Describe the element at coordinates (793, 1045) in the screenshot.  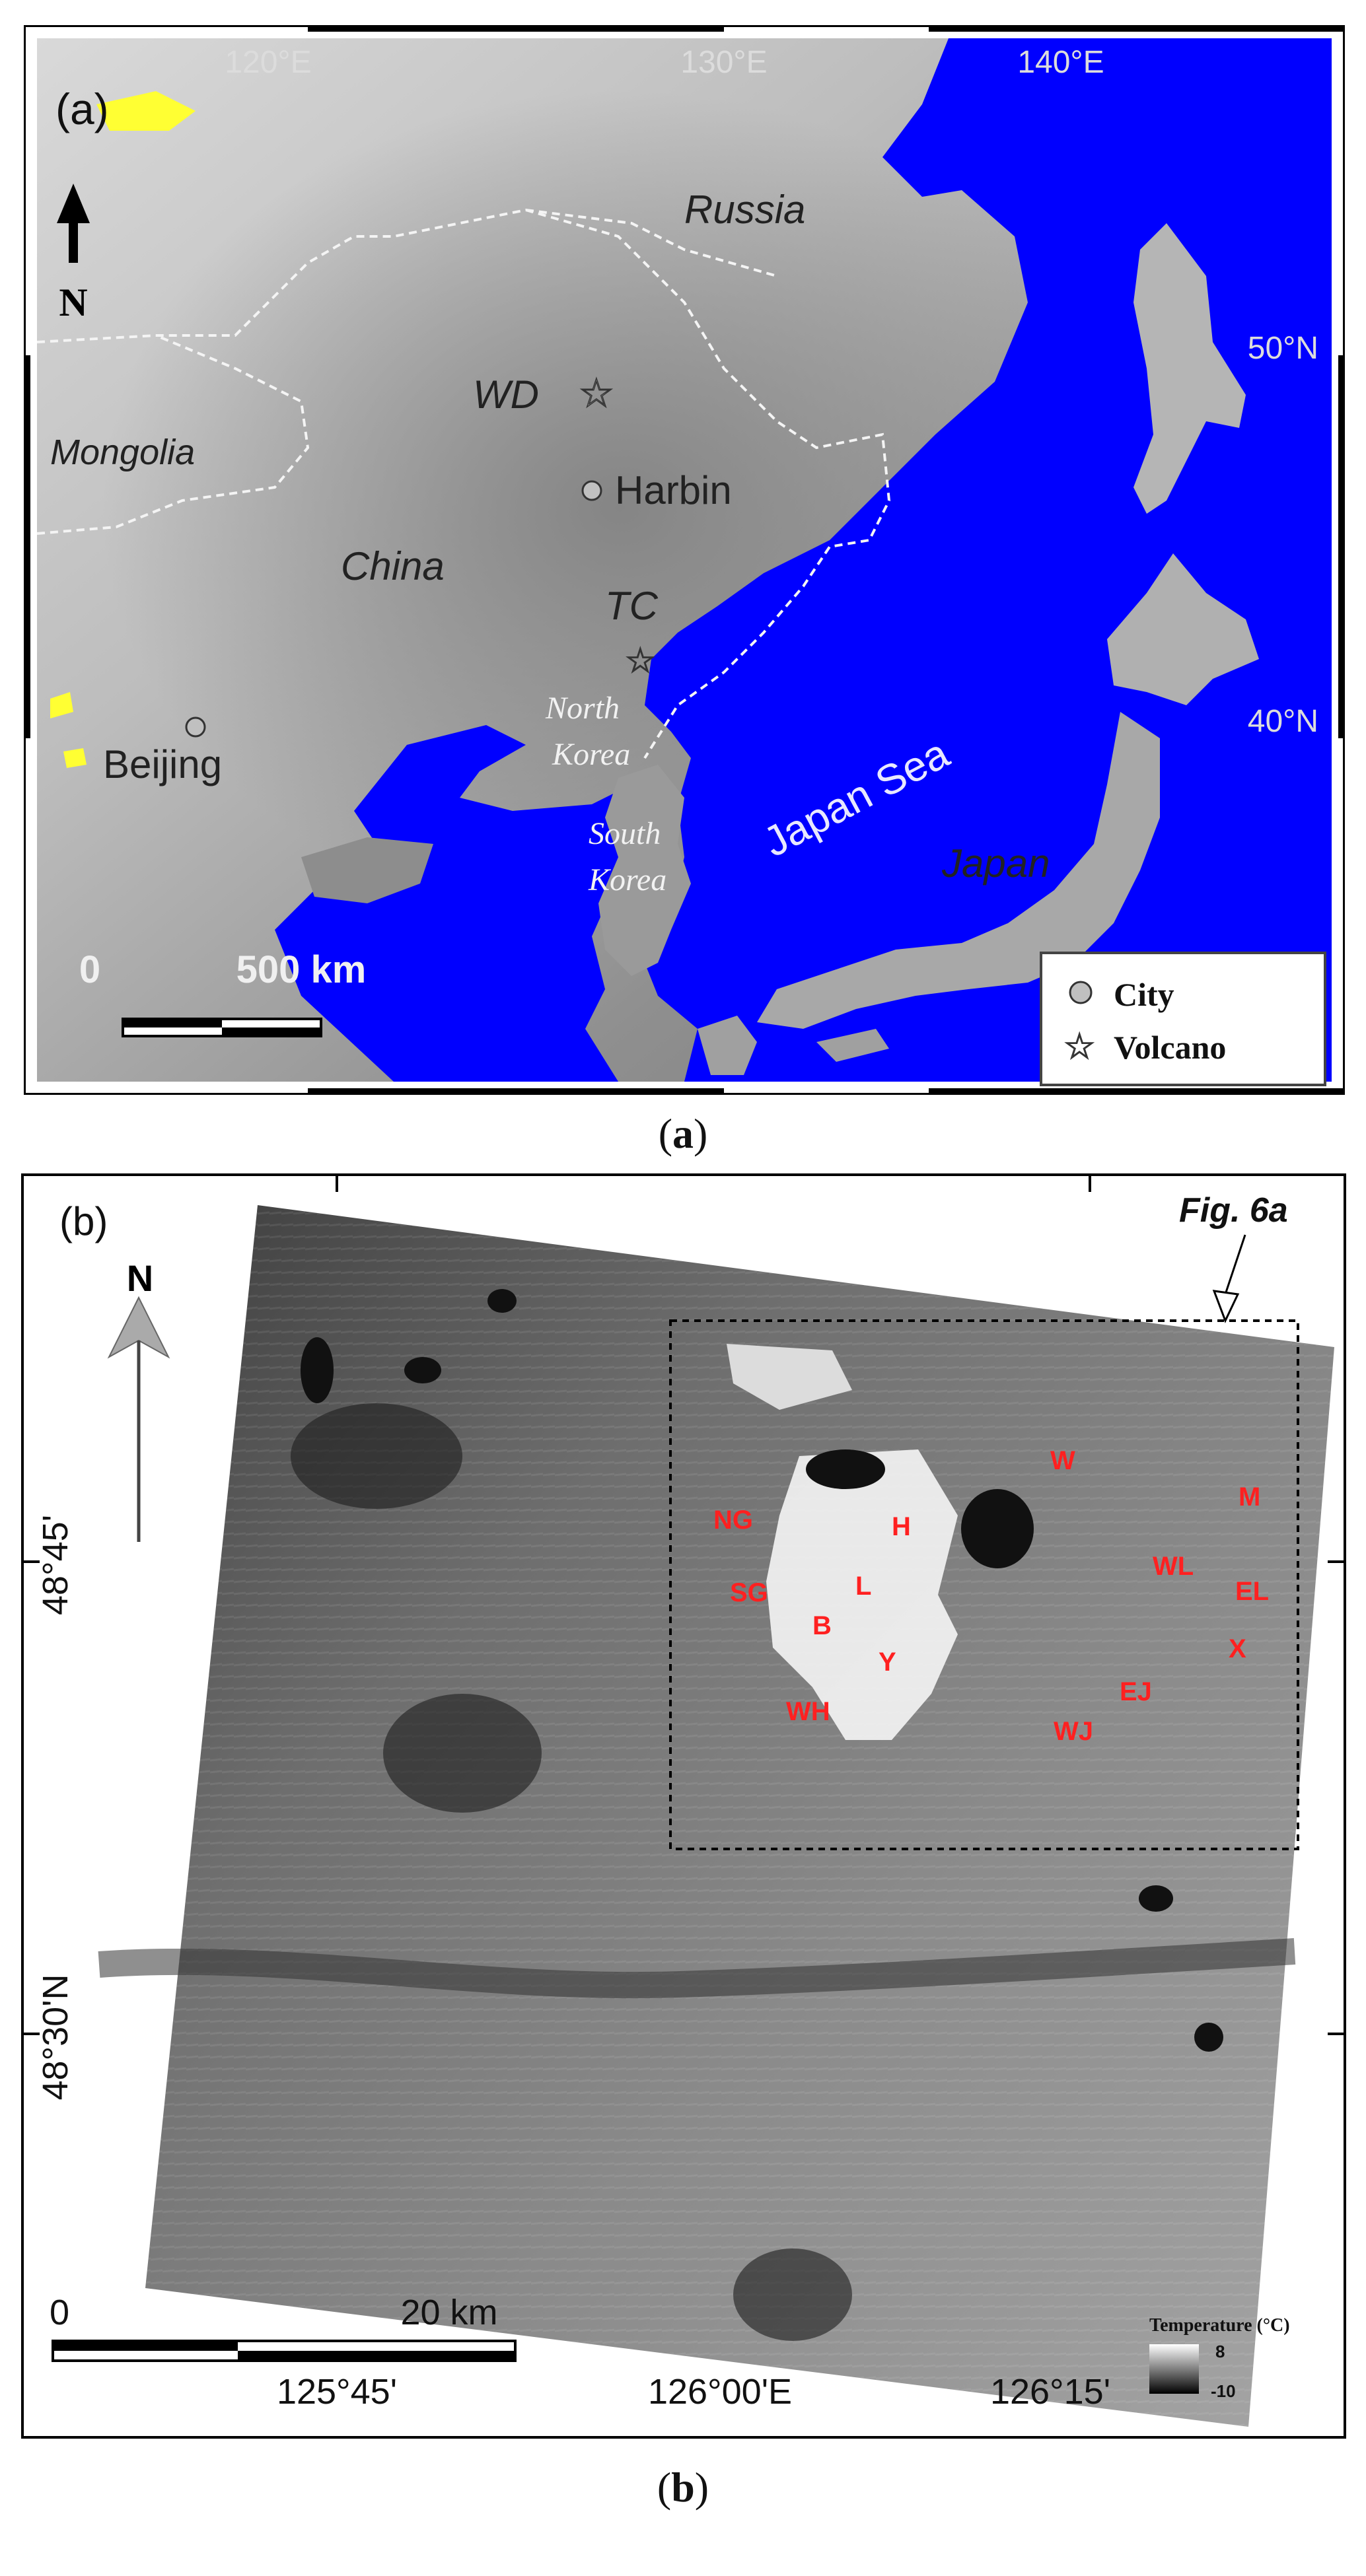
I see `kyushu-shikoku` at that location.